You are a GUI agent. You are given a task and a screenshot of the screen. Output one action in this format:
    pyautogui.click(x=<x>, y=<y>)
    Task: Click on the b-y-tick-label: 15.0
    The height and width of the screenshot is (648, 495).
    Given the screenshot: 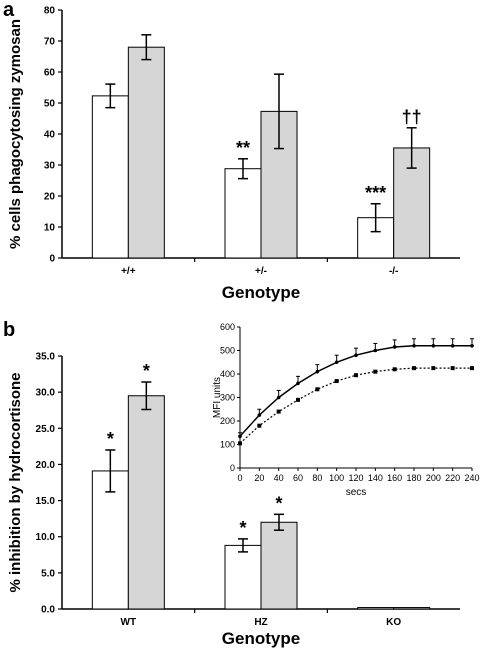 What is the action you would take?
    pyautogui.click(x=46, y=501)
    